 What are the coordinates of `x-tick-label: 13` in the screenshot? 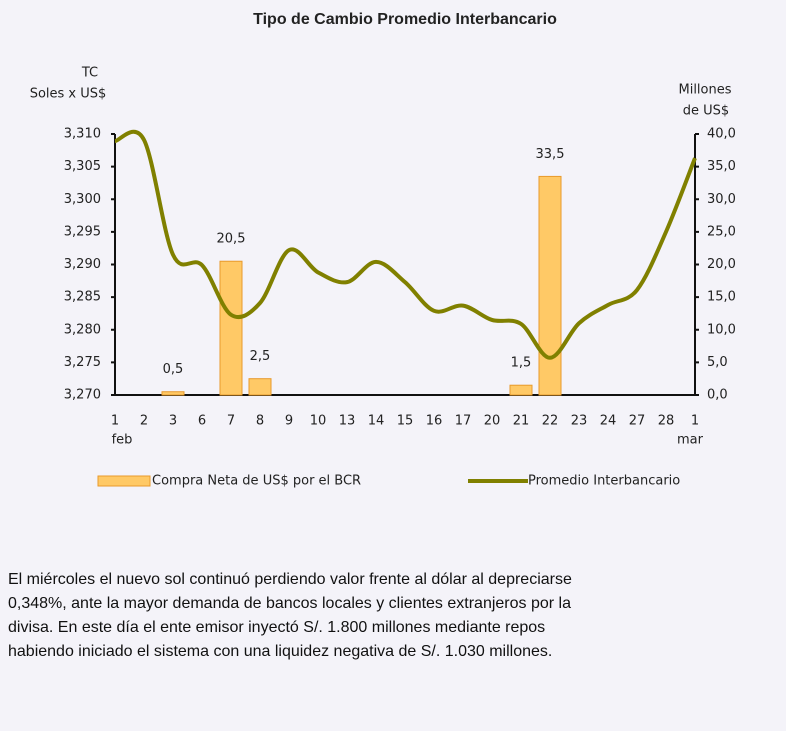 It's located at (347, 421).